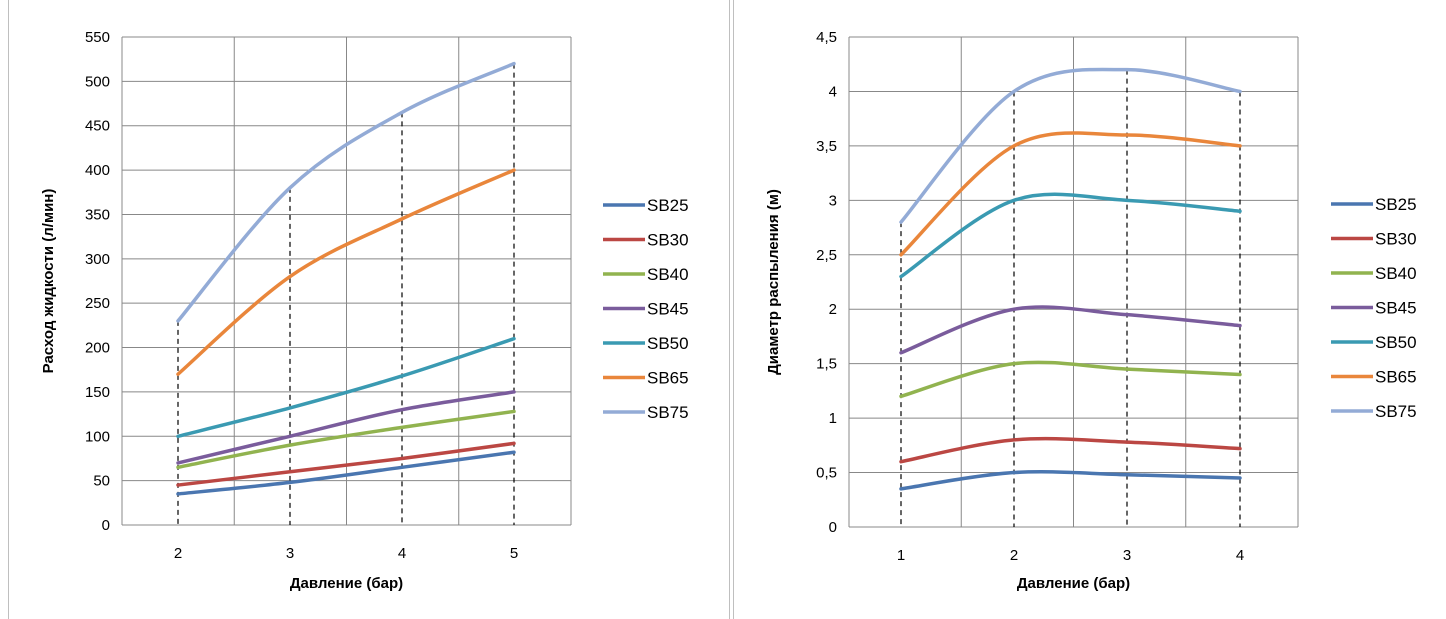 The image size is (1446, 619). I want to click on y-tick-label: 500, so click(97, 81).